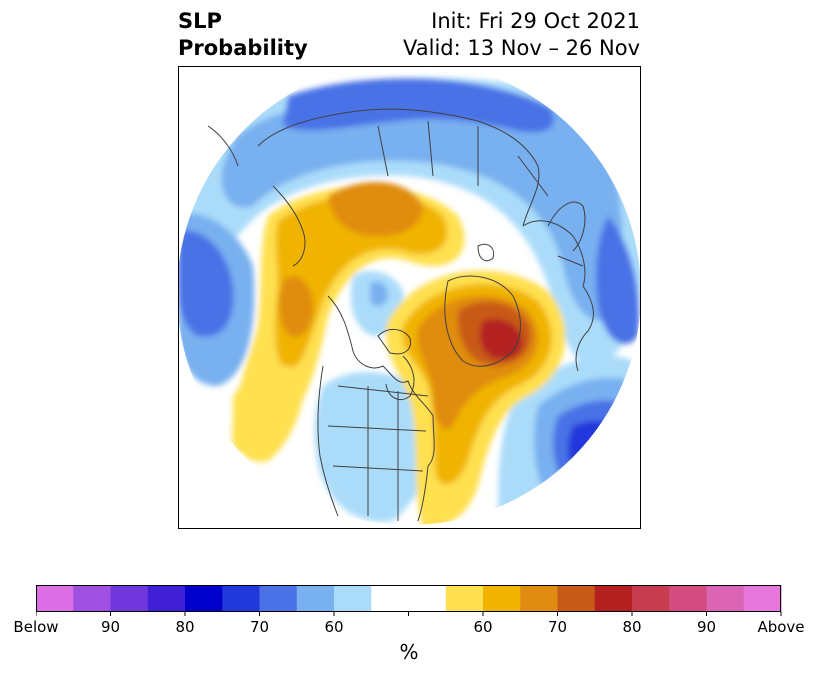 The height and width of the screenshot is (676, 819). I want to click on colorbar, so click(409, 600).